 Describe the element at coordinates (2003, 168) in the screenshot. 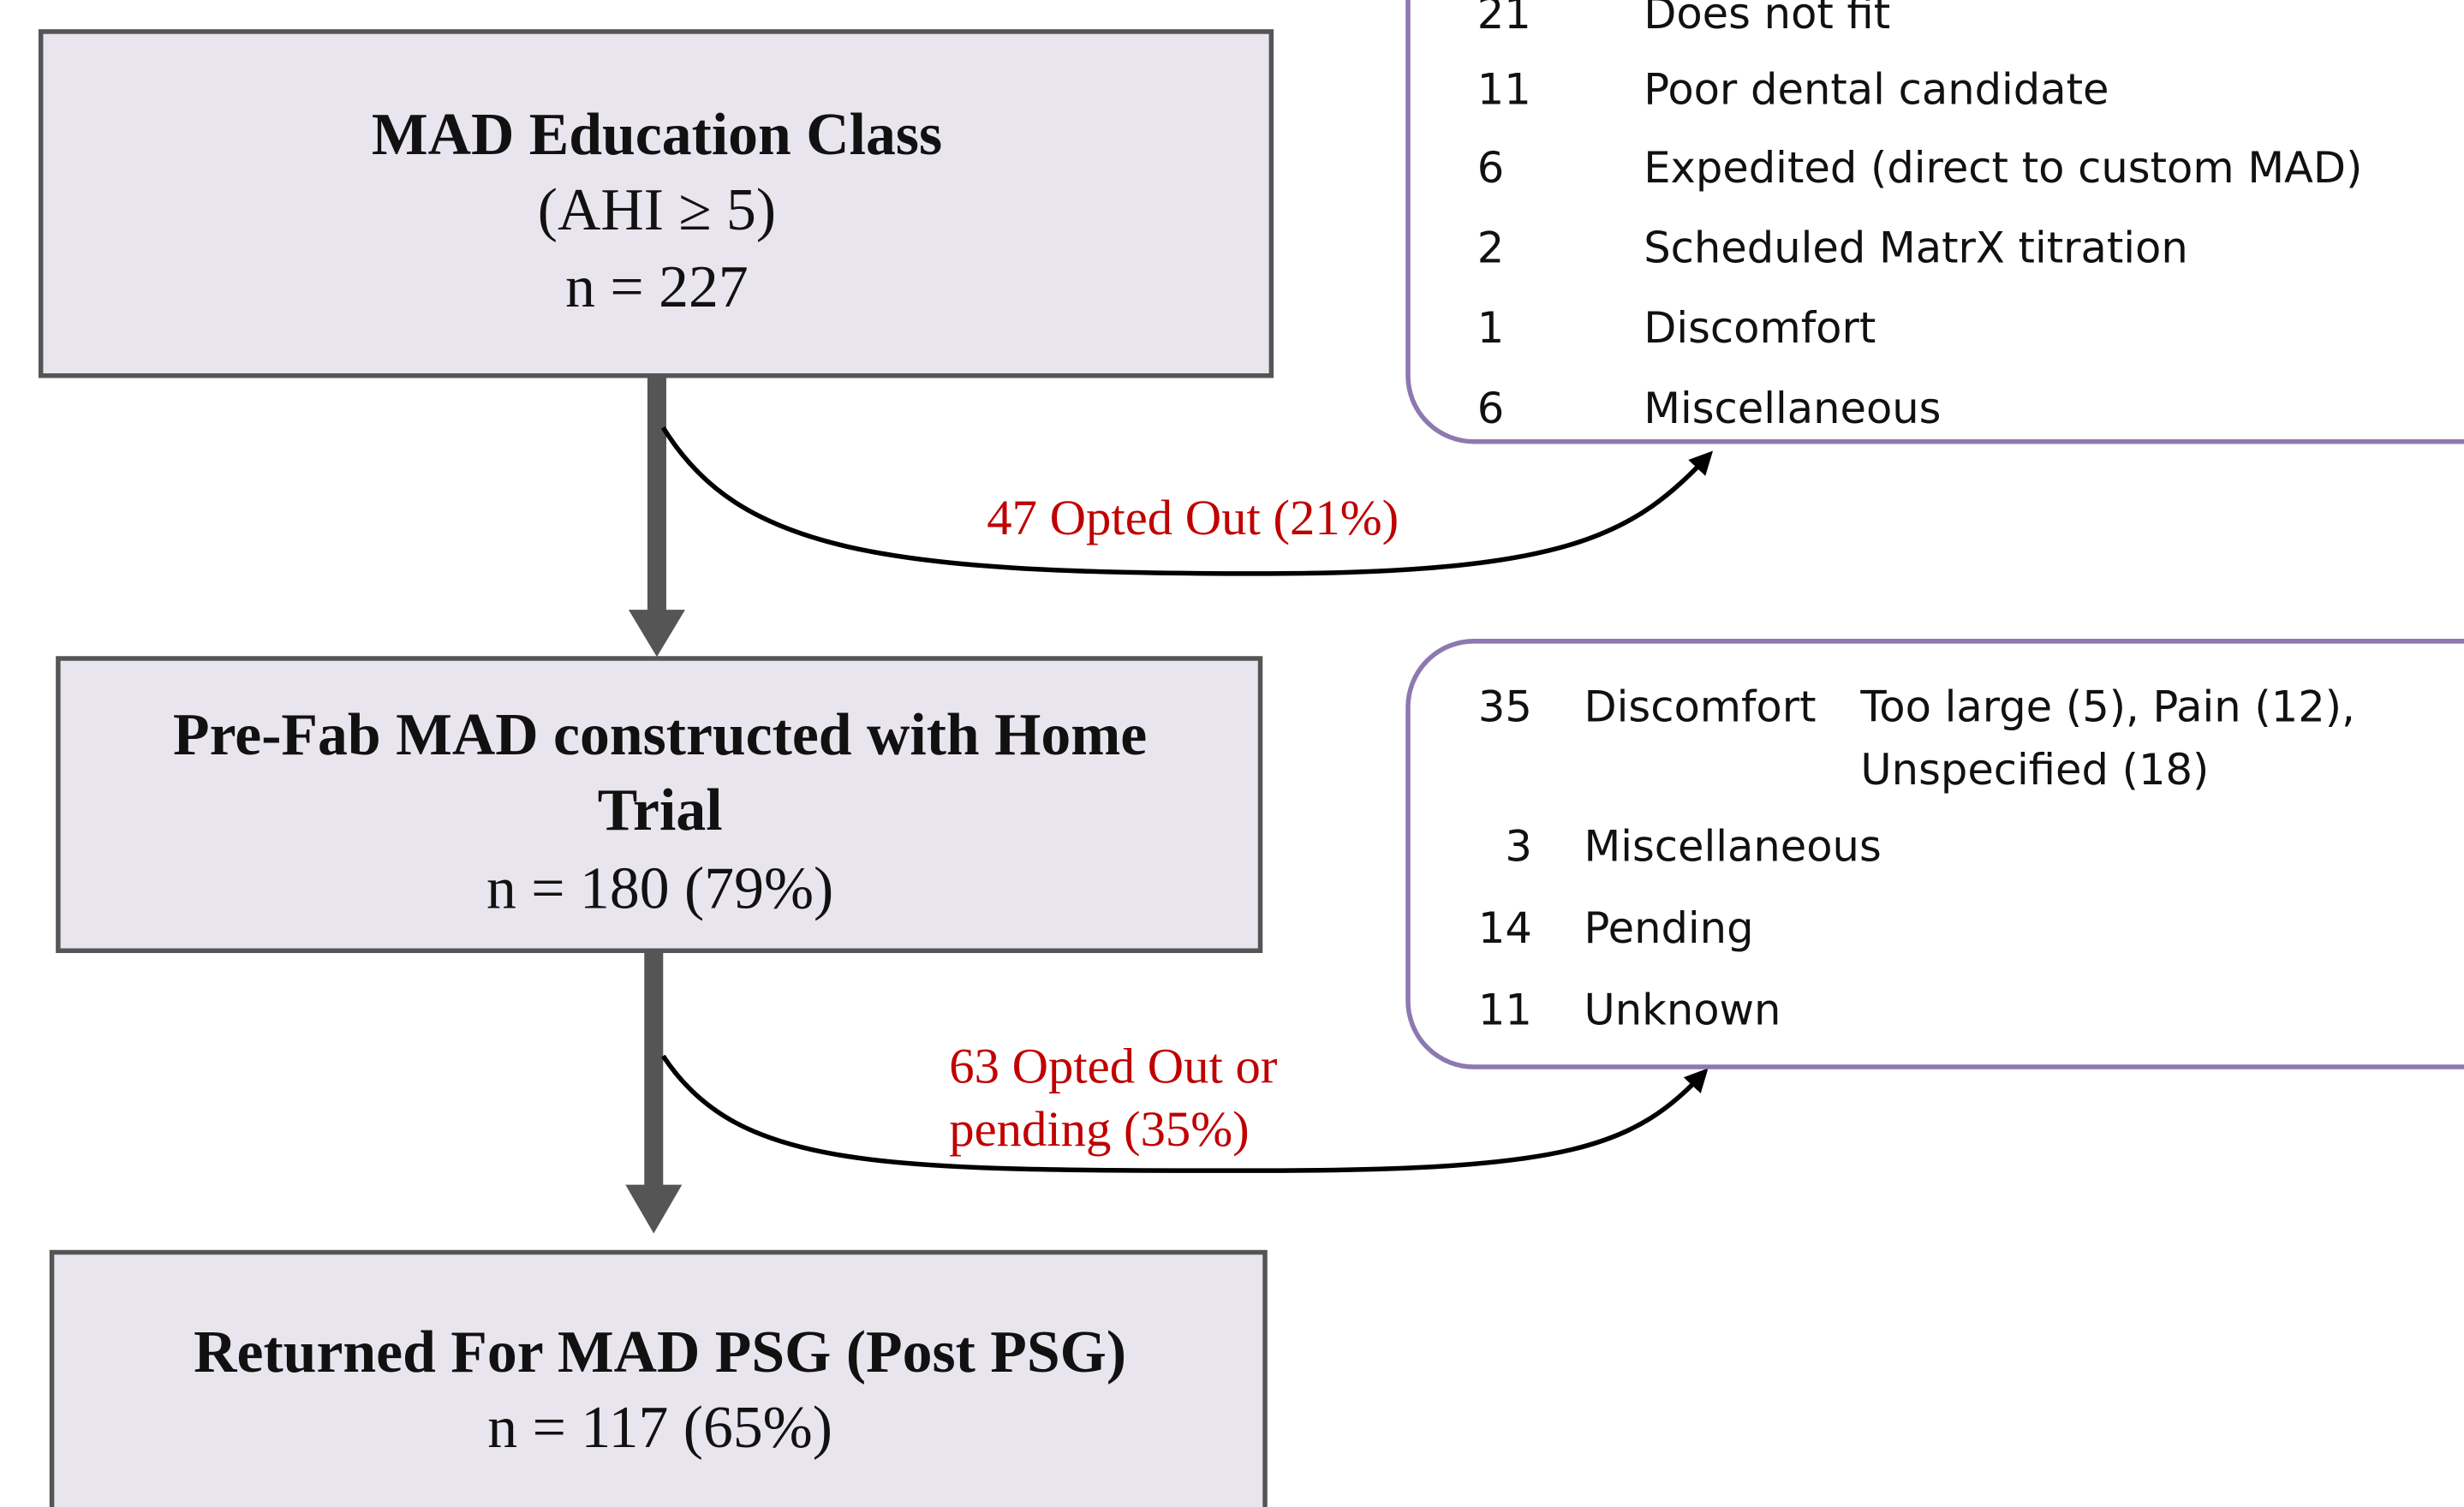

I see `reason: Expedited (direct to custom MAD)` at that location.